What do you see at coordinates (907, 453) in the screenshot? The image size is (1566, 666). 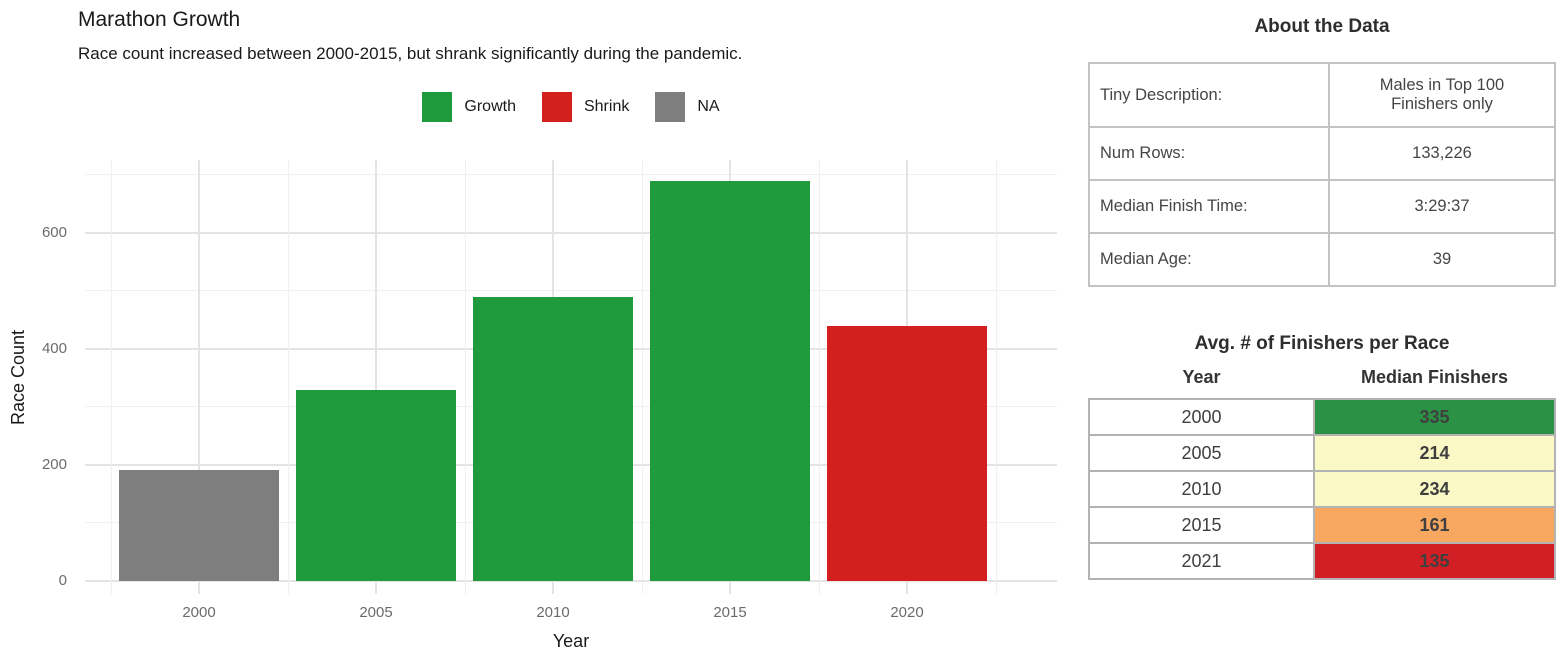 I see `bar-2020` at bounding box center [907, 453].